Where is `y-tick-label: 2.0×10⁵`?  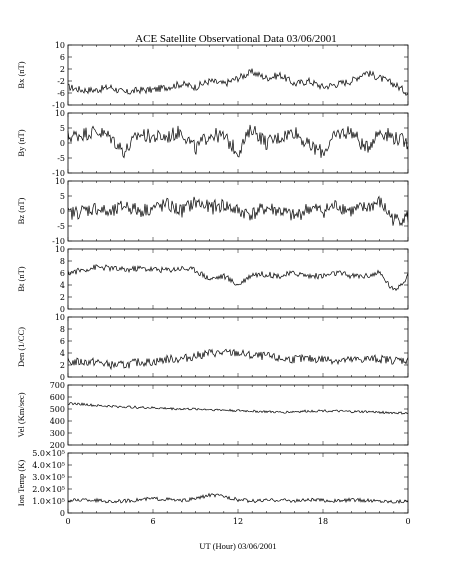
y-tick-label: 2.0×10⁵ is located at coordinates (48, 489).